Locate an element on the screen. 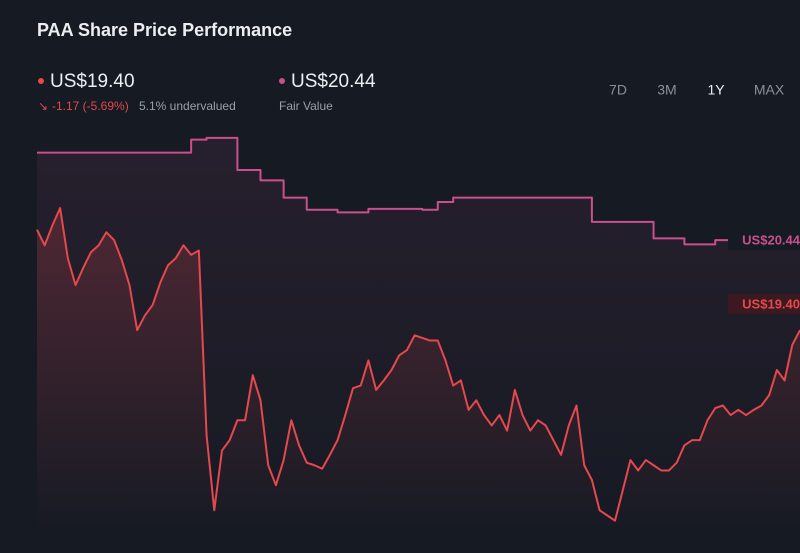  end-label: US$20.44 is located at coordinates (771, 240).